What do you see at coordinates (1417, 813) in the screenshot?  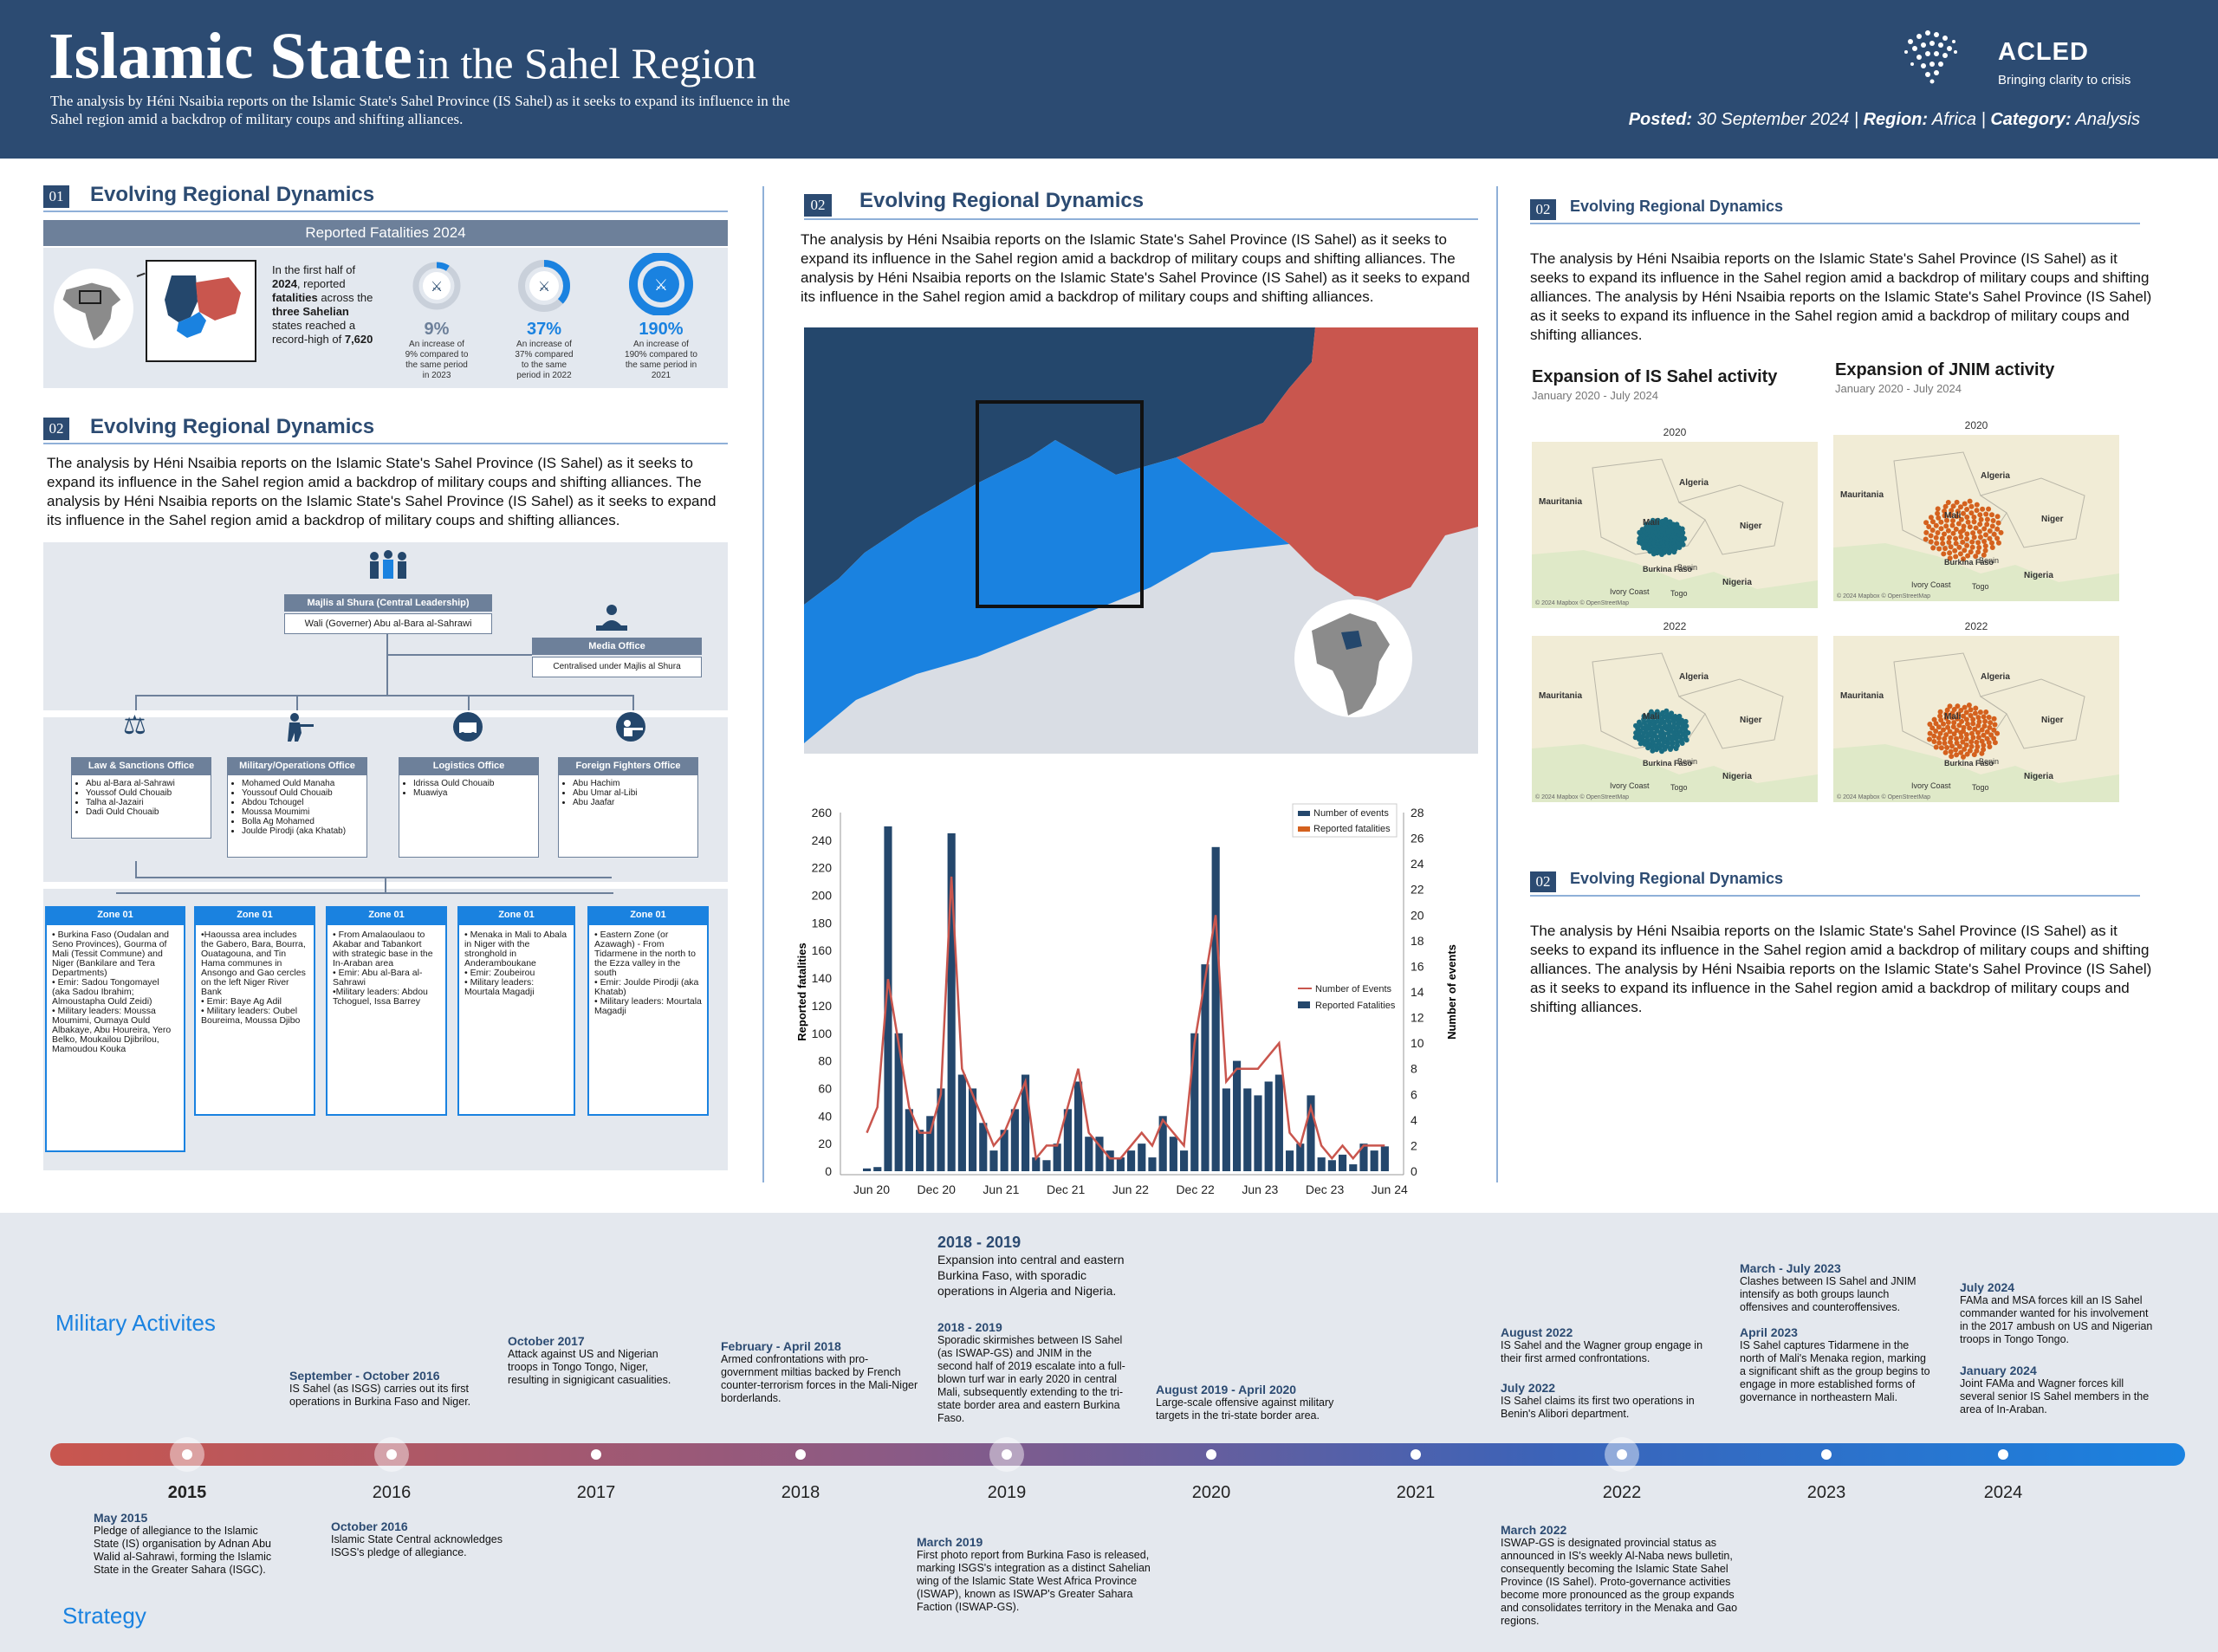 I see `y2-tick-label: 28` at bounding box center [1417, 813].